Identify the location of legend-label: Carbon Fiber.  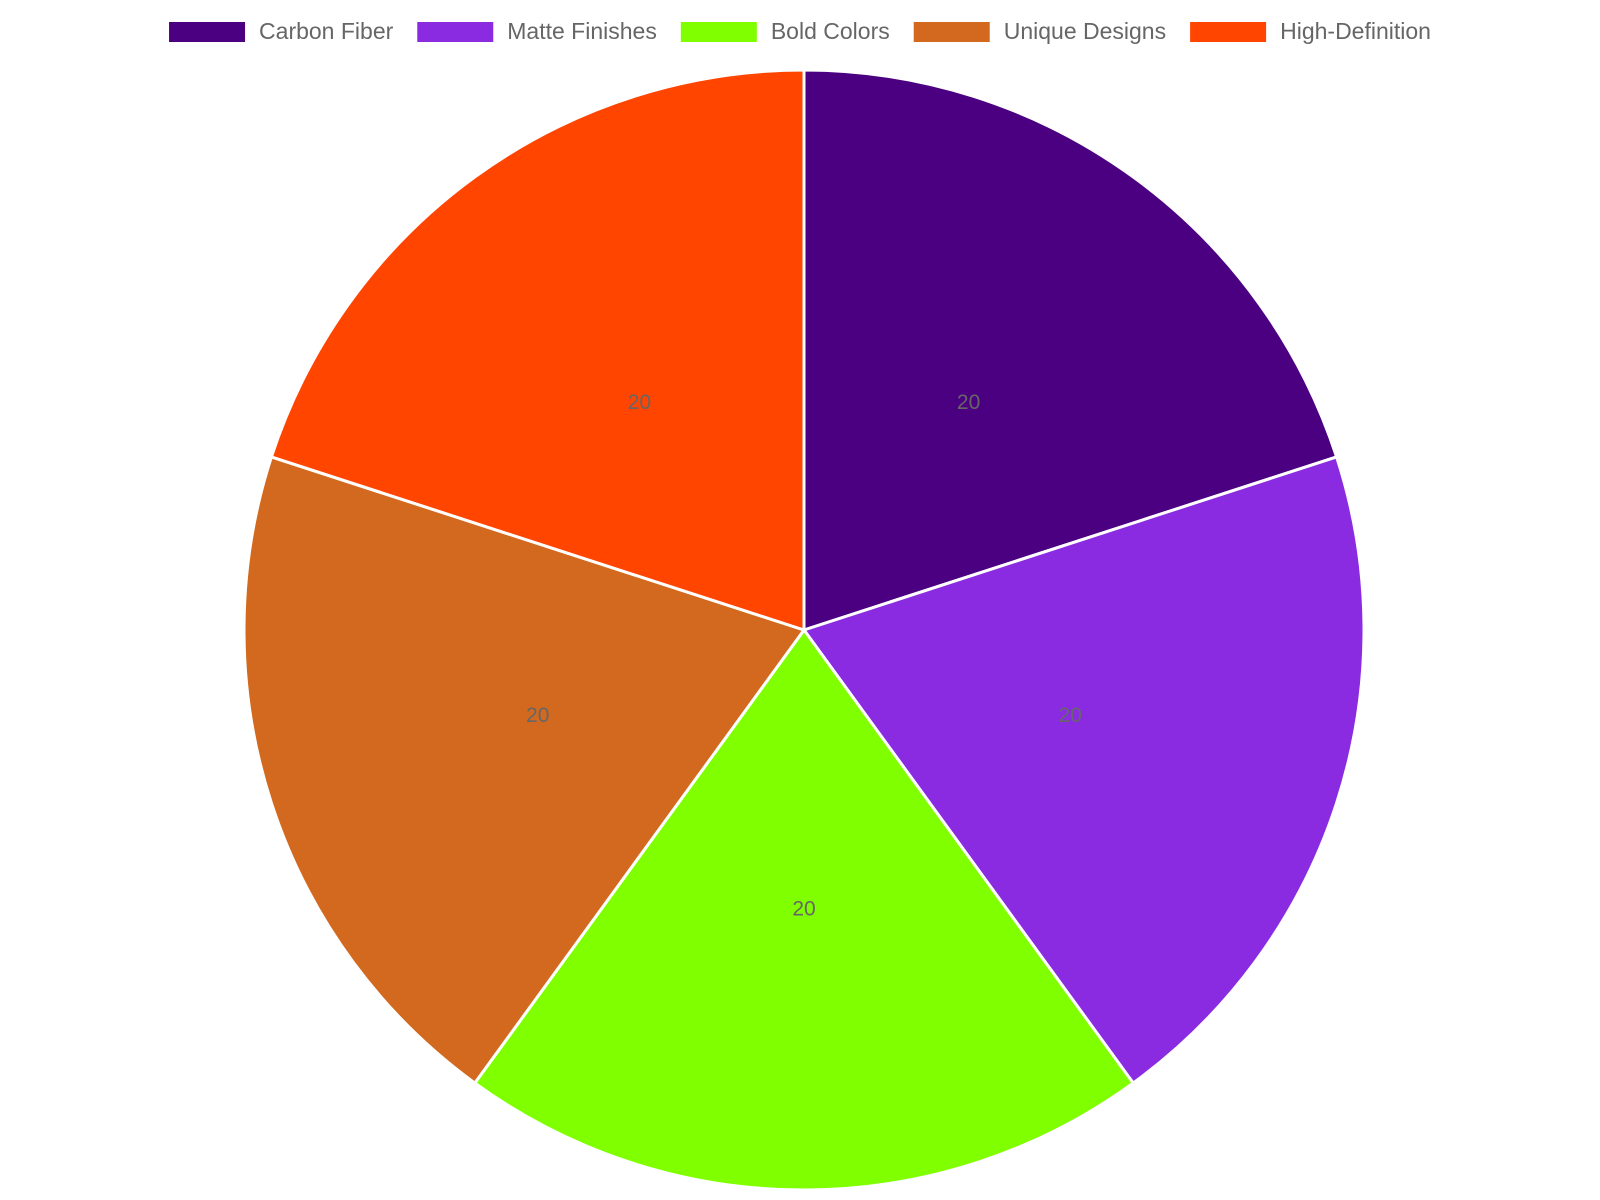
(326, 31).